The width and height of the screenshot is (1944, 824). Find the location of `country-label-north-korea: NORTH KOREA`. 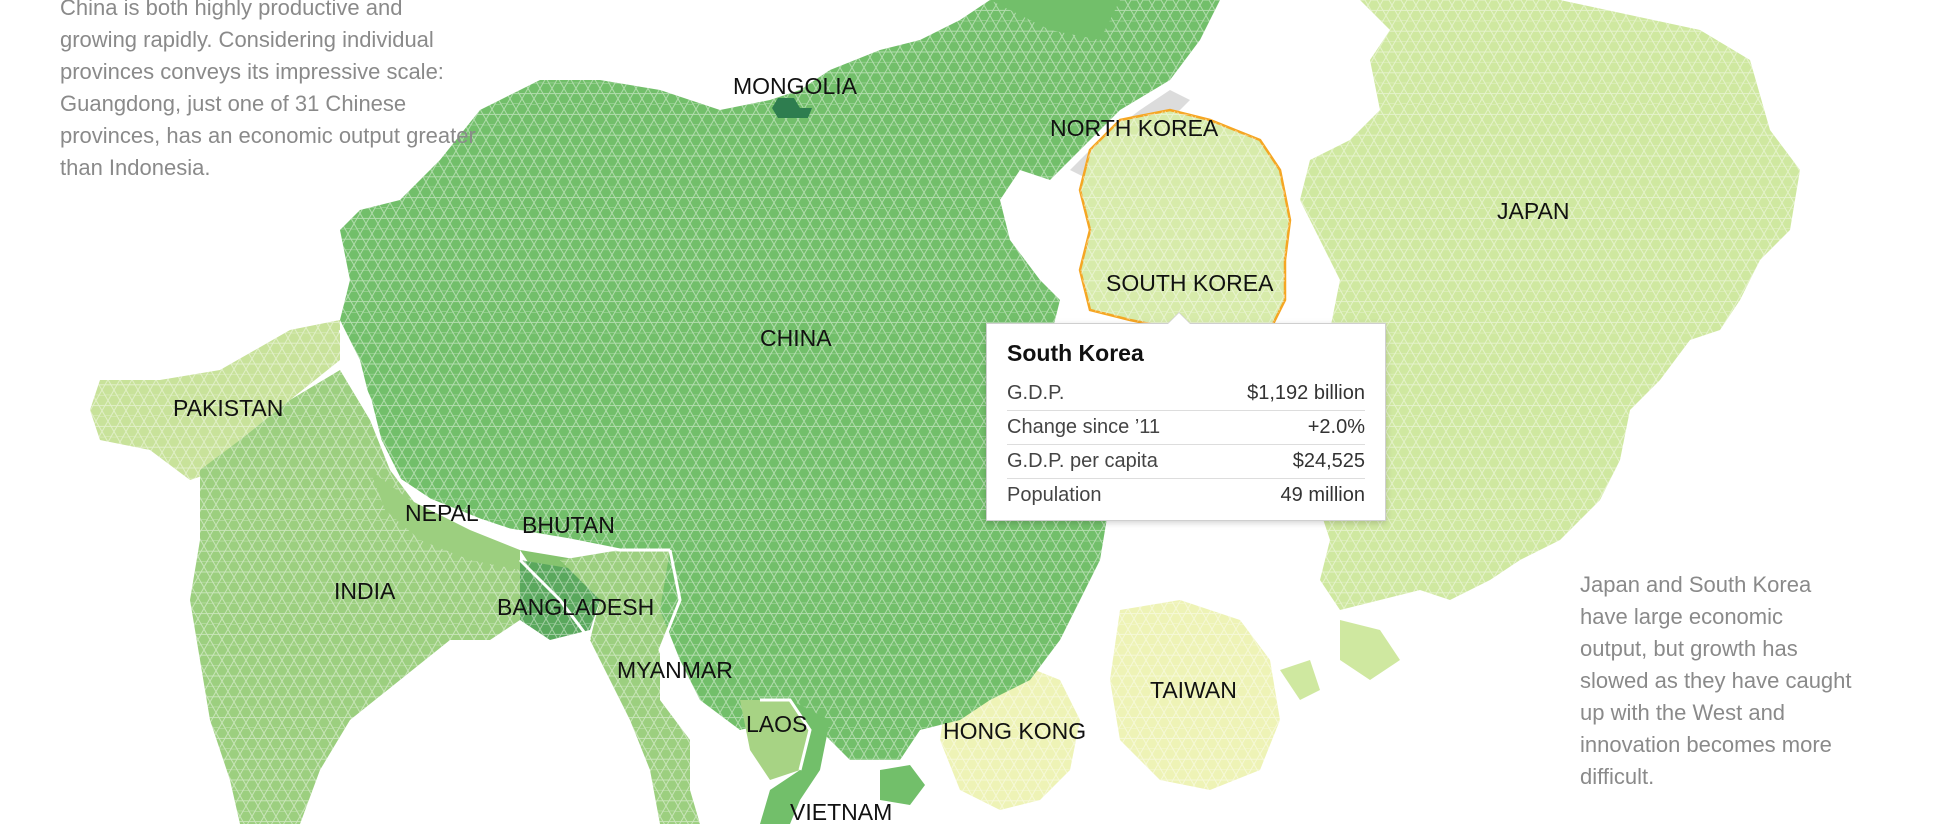

country-label-north-korea: NORTH KOREA is located at coordinates (1134, 128).